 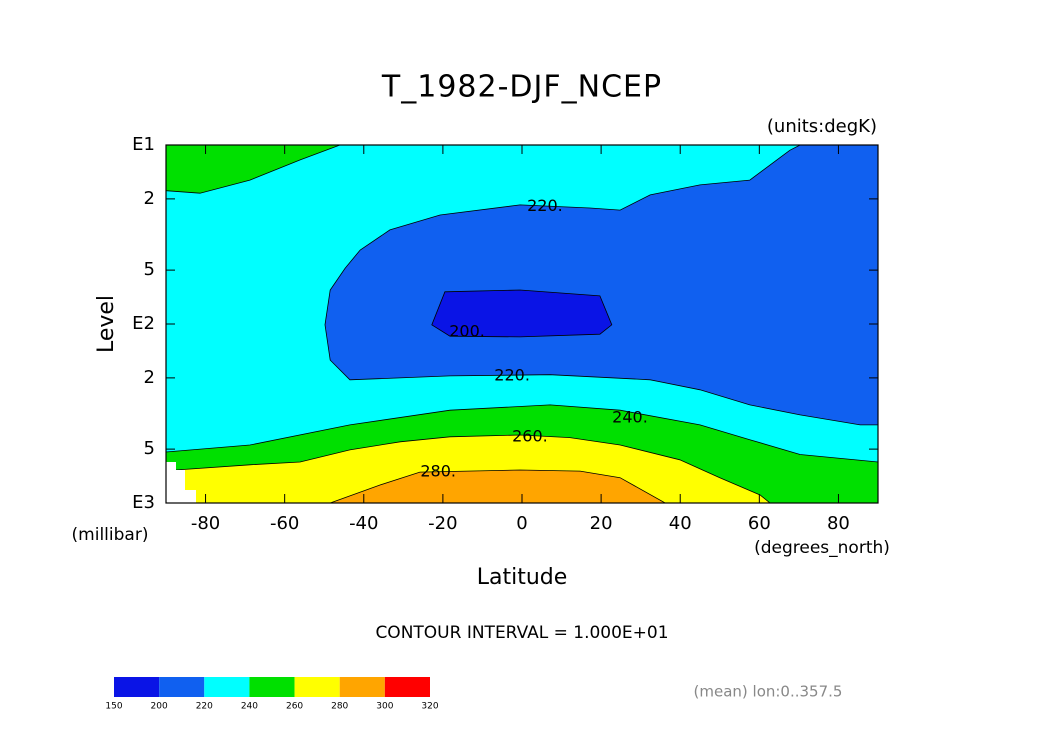 I want to click on x-tick-label: -60, so click(x=284, y=523).